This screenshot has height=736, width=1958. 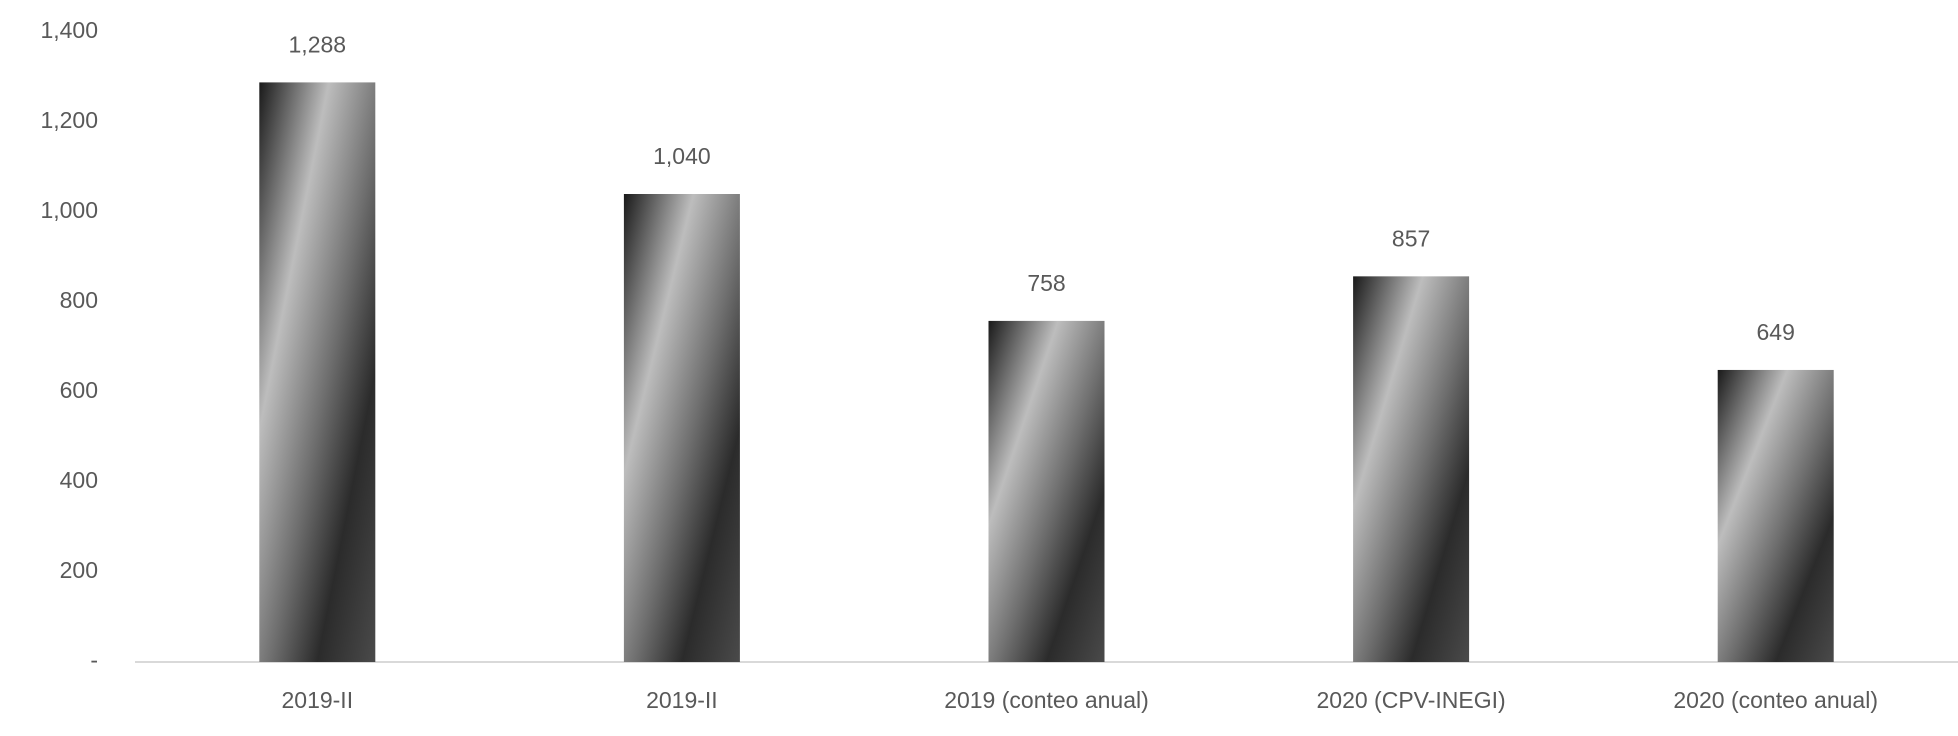 What do you see at coordinates (1411, 700) in the screenshot?
I see `x-tick-label: 2020 (CPV-INEGI)` at bounding box center [1411, 700].